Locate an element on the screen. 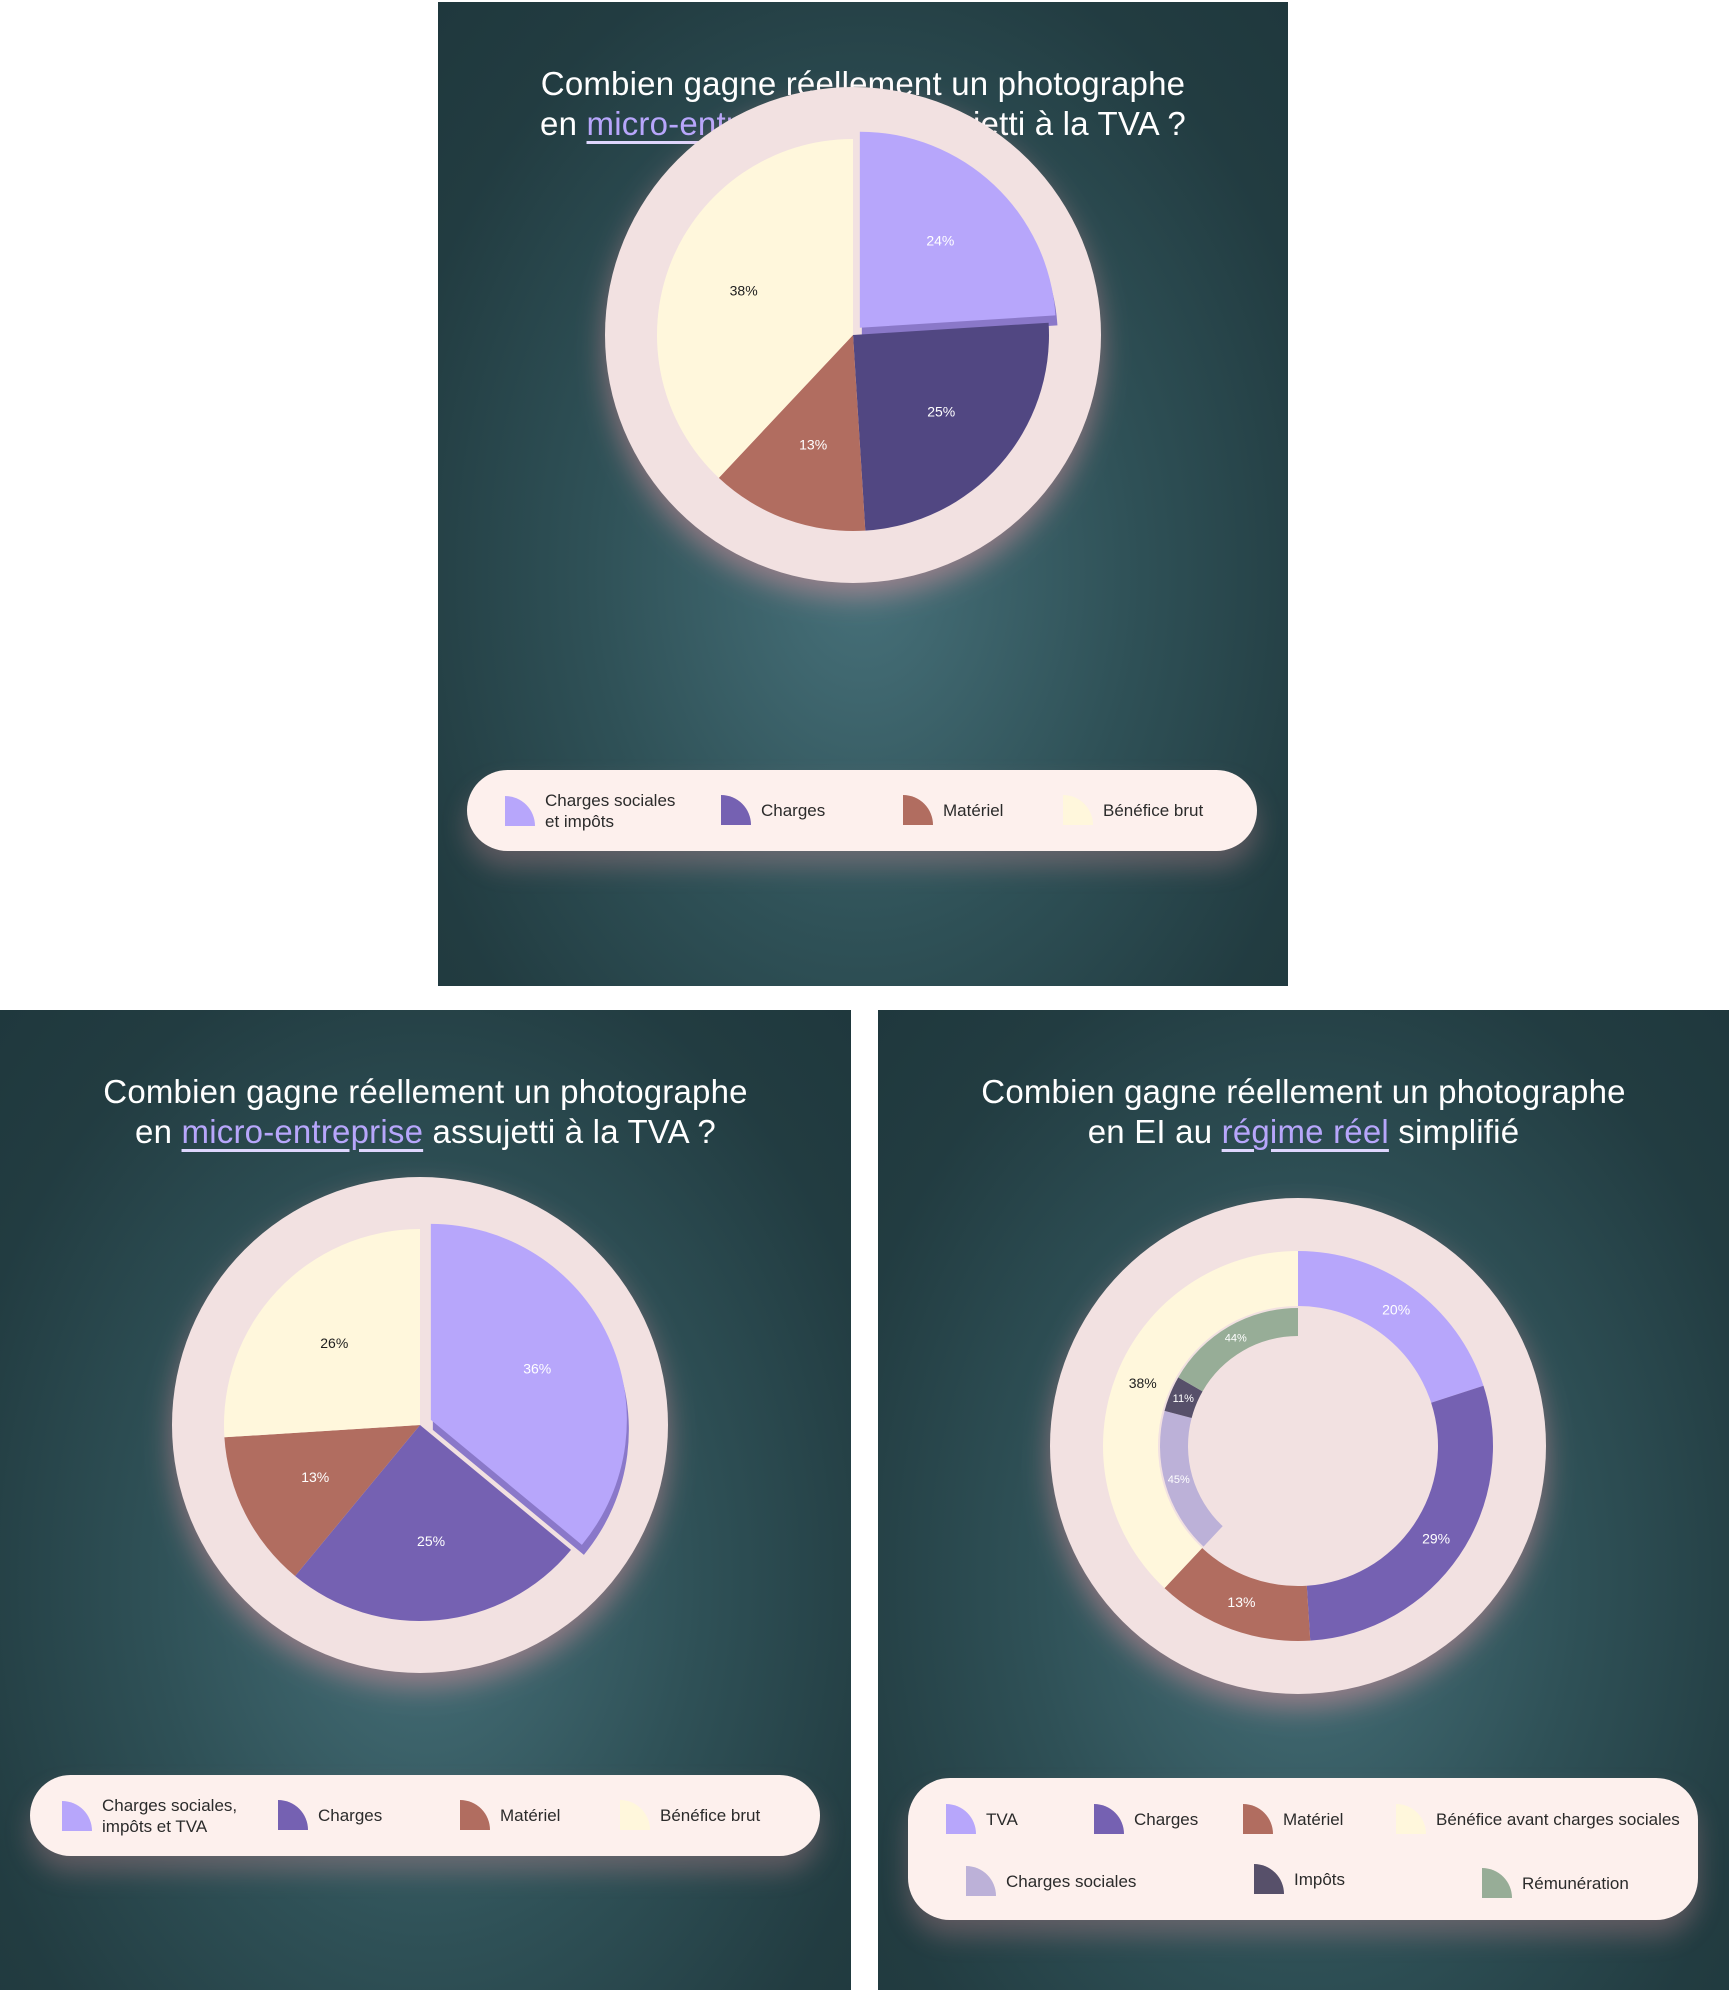 This screenshot has width=1729, height=1990. data-label: 29% is located at coordinates (1436, 1539).